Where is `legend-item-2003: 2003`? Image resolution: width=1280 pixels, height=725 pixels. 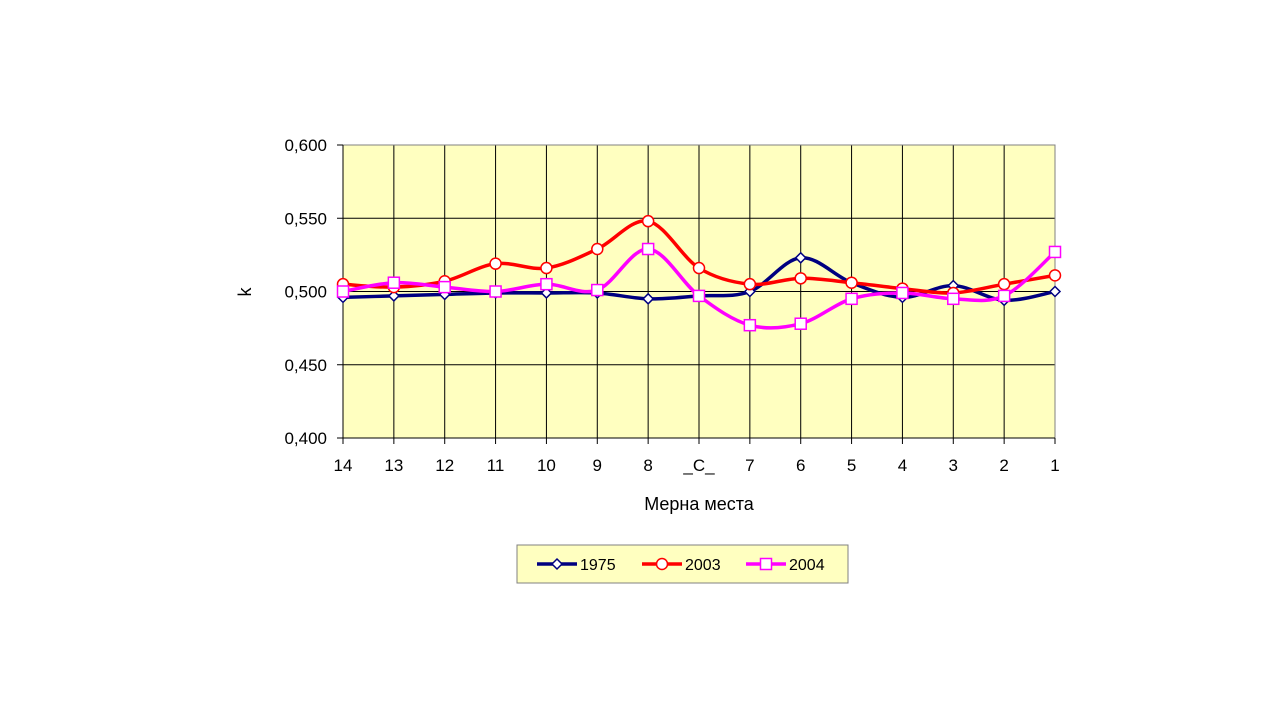
legend-item-2003: 2003 is located at coordinates (681, 565).